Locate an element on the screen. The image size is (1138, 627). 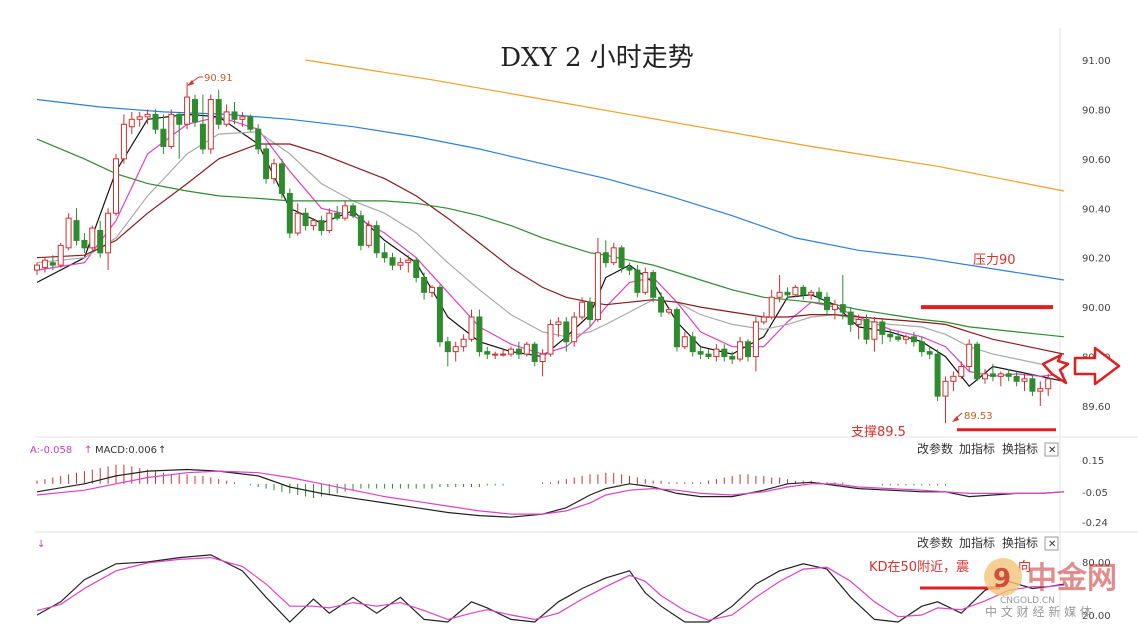
price-tick-label: 90.20 is located at coordinates (1096, 259).